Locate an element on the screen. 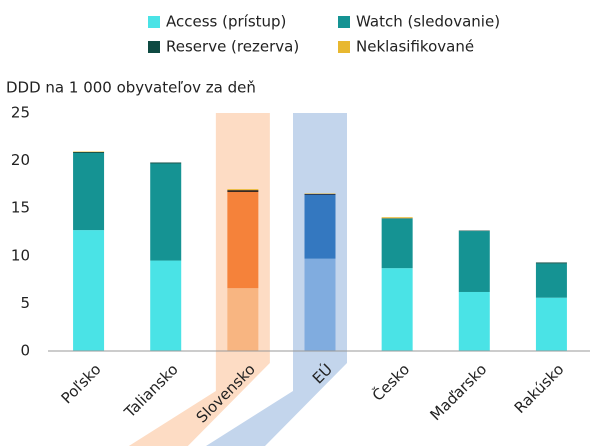  legend-label: Neklasifikované is located at coordinates (415, 47).